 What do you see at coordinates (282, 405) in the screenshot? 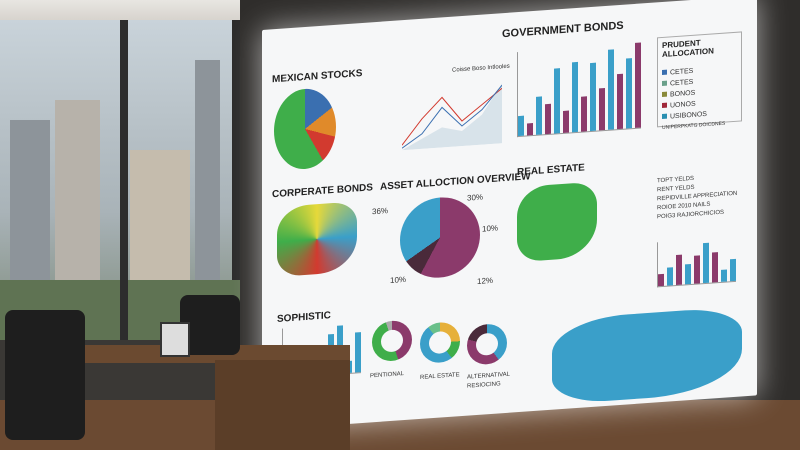
I see `desk-drawer` at bounding box center [282, 405].